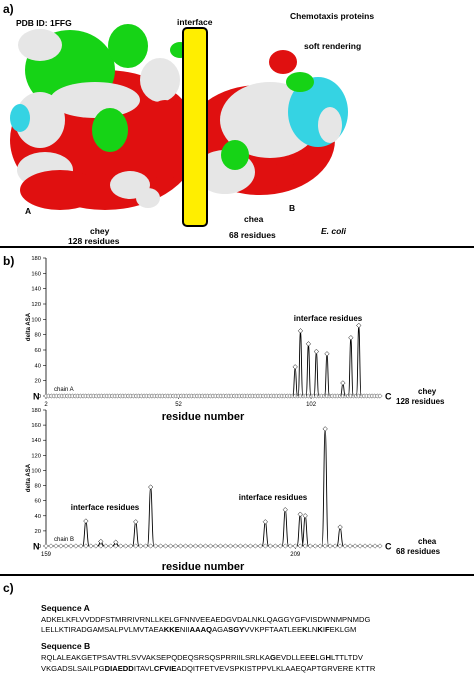 Image resolution: width=474 pixels, height=700 pixels. What do you see at coordinates (119, 668) in the screenshot?
I see `interface-residue-segment: DIAEDD` at bounding box center [119, 668].